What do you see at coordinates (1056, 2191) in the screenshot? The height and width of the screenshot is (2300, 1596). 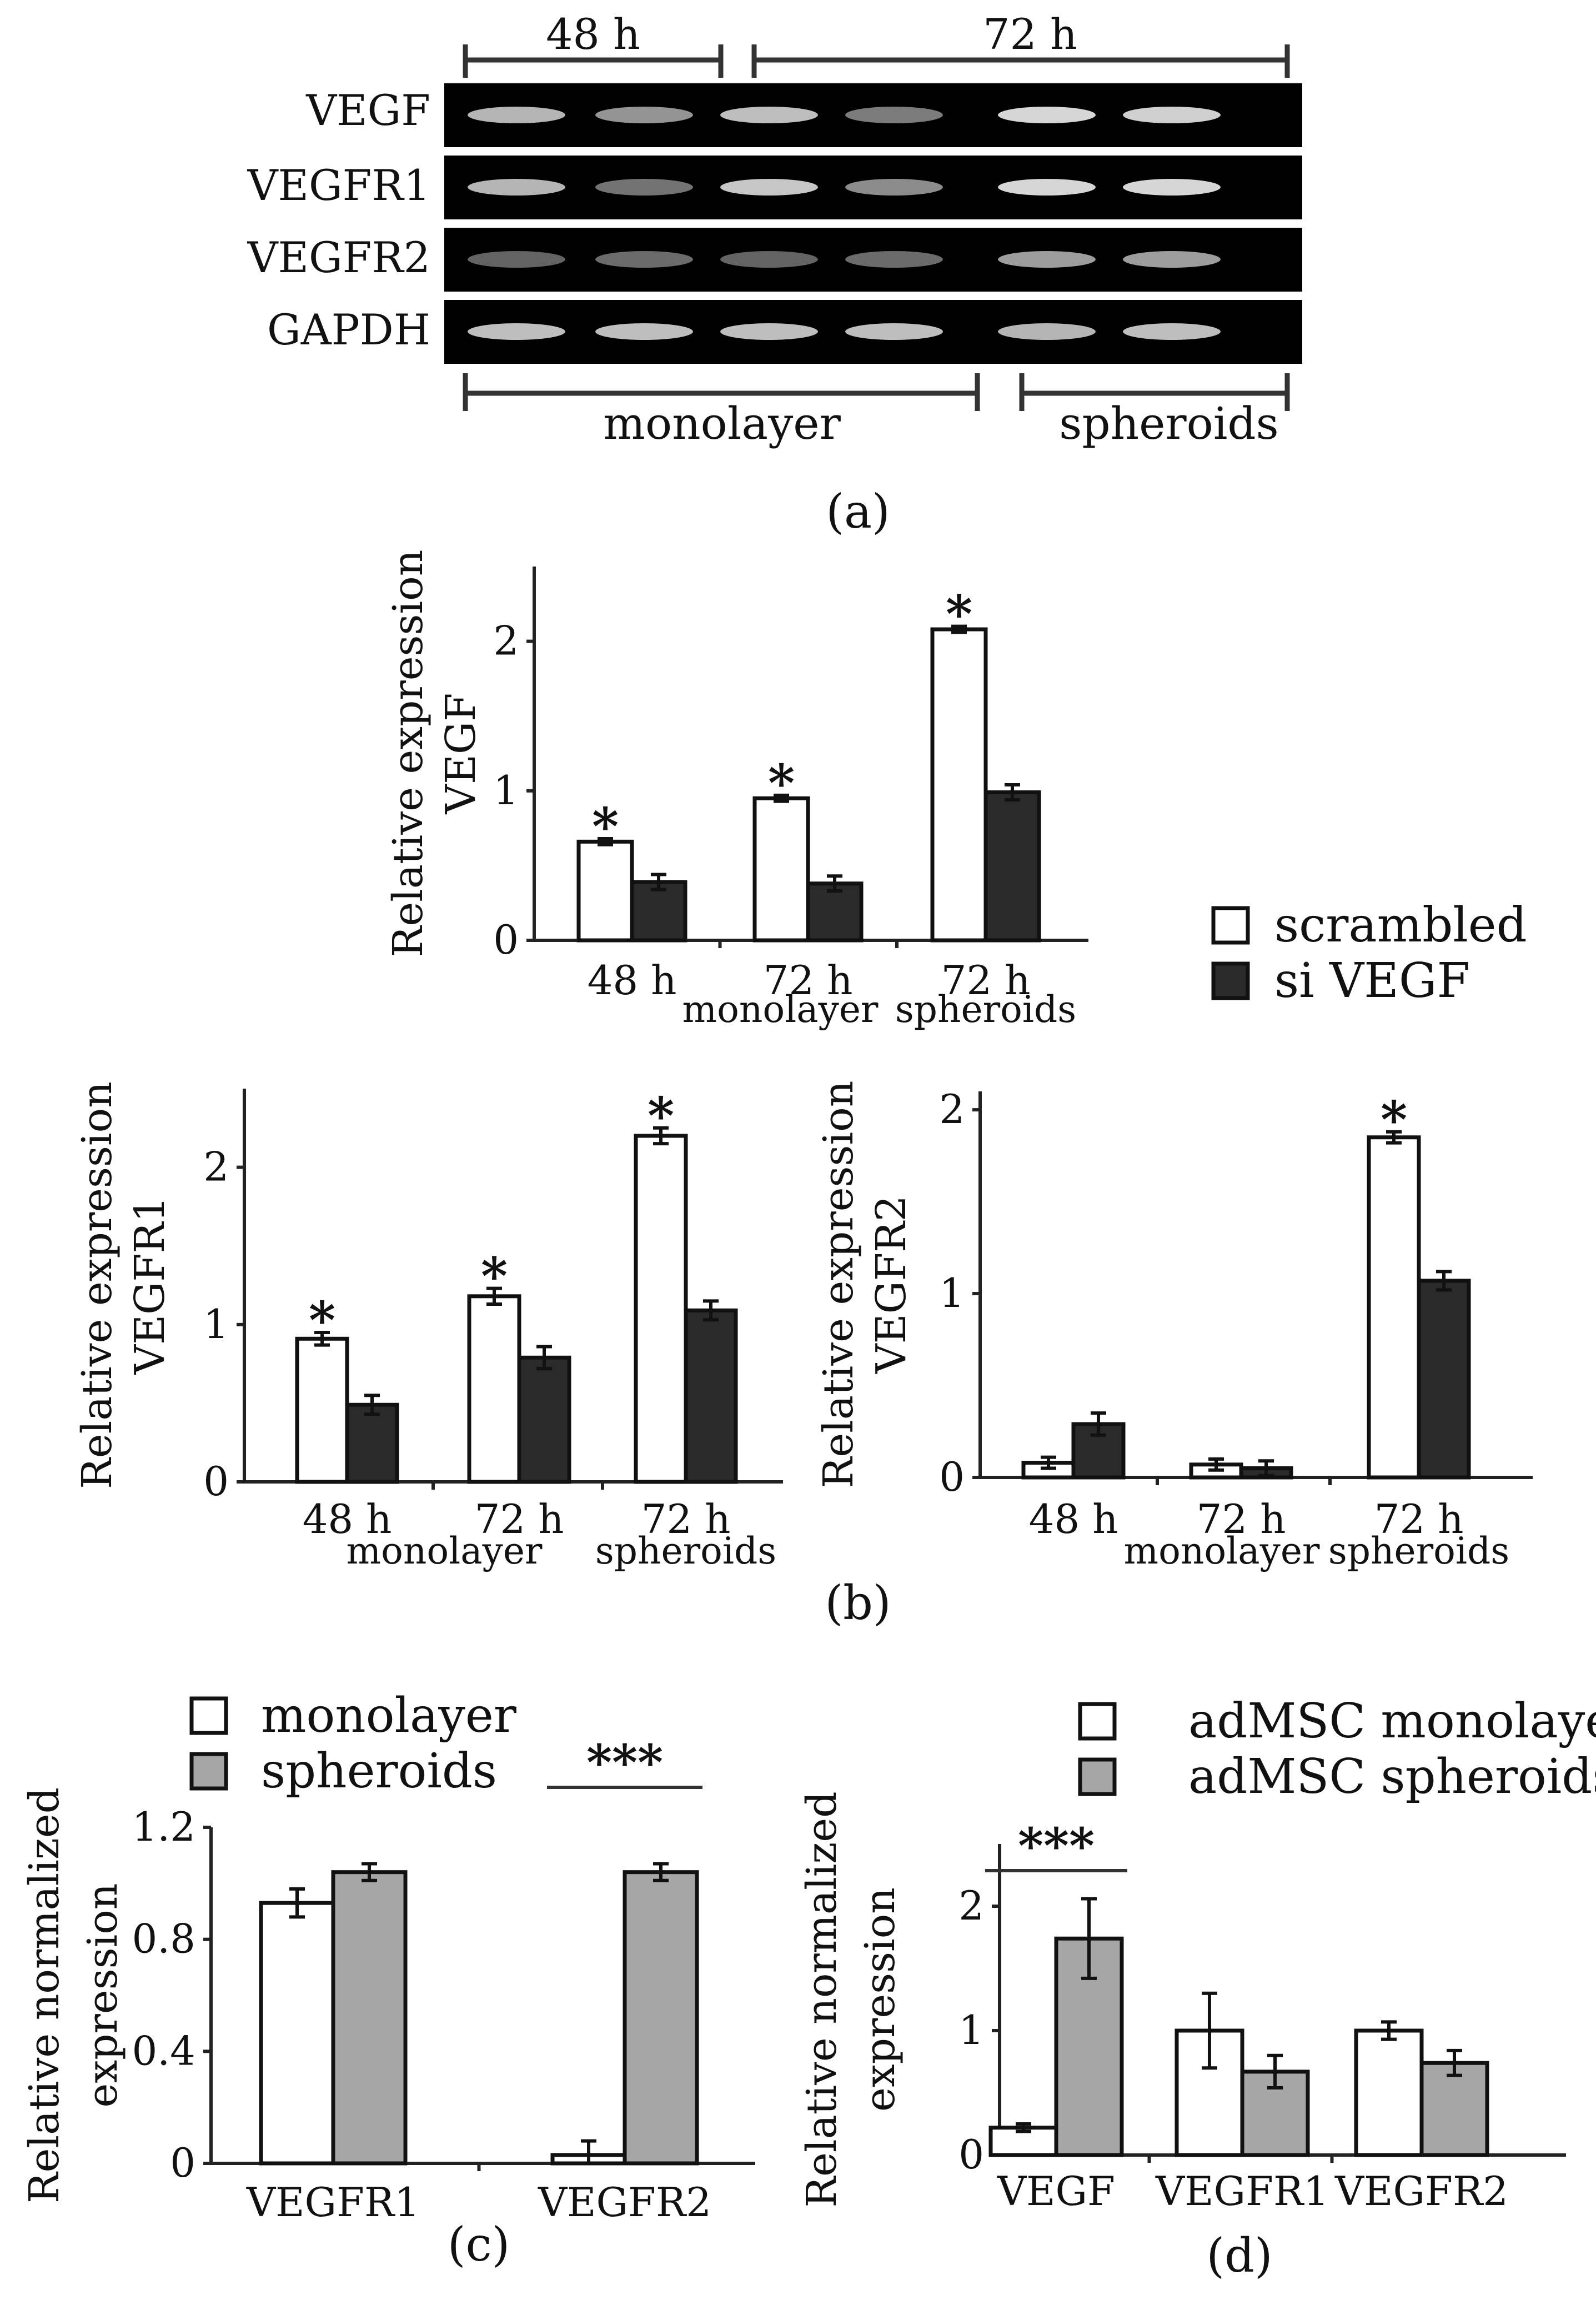 I see `x-category-label: VEGF` at bounding box center [1056, 2191].